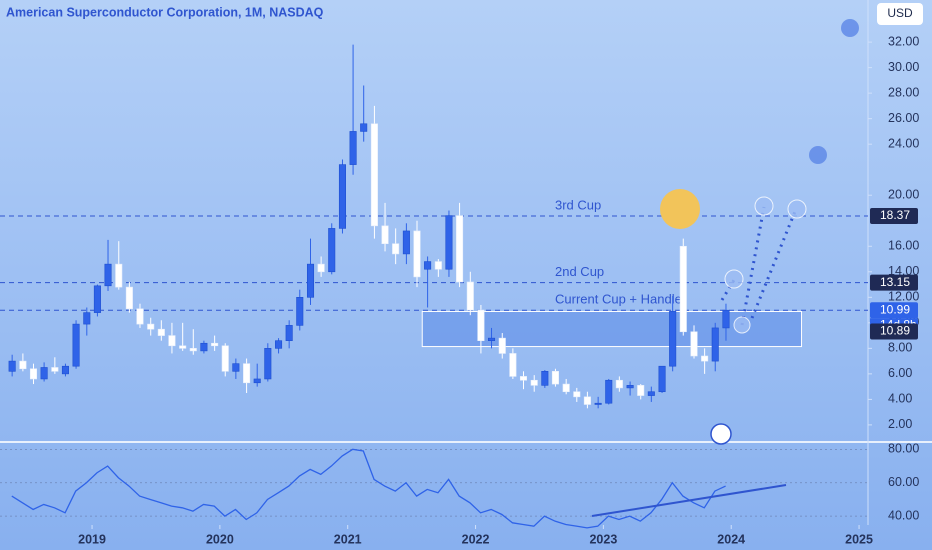  I want to click on level-label-box, so click(894, 216).